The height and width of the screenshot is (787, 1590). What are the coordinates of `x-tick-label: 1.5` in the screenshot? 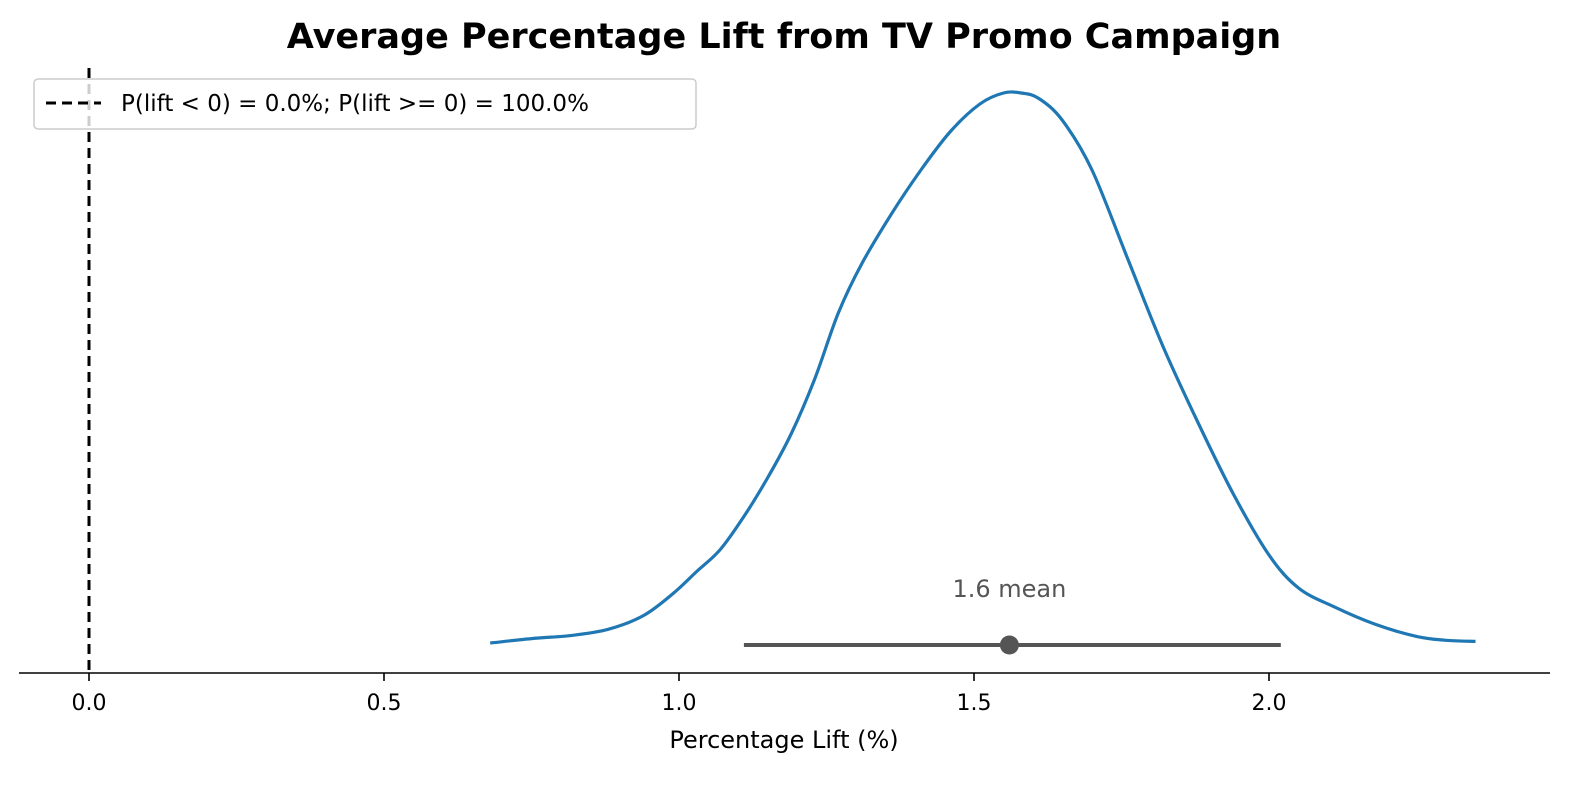 It's located at (974, 703).